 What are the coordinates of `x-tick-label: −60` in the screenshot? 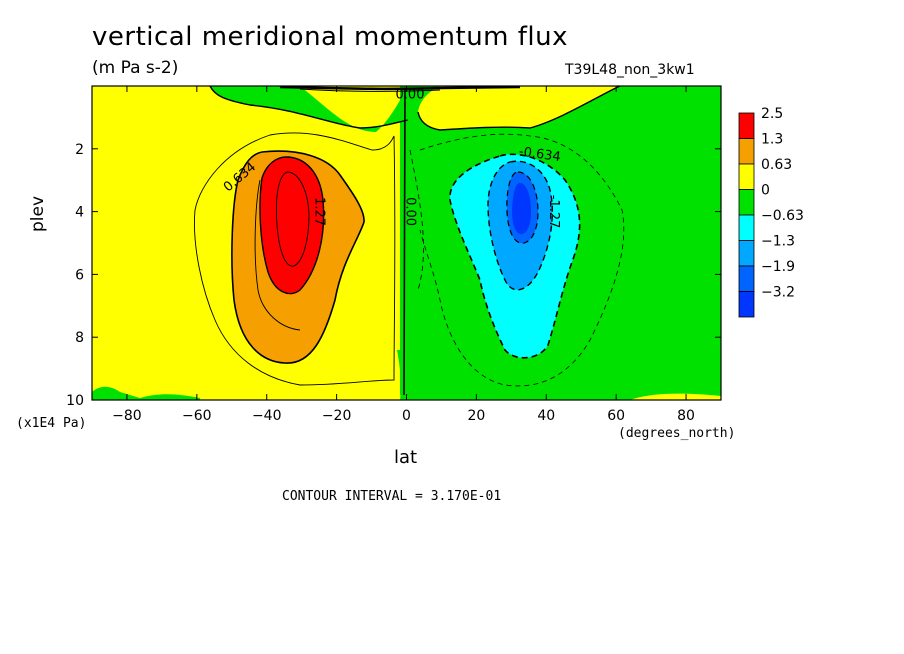 It's located at (197, 416).